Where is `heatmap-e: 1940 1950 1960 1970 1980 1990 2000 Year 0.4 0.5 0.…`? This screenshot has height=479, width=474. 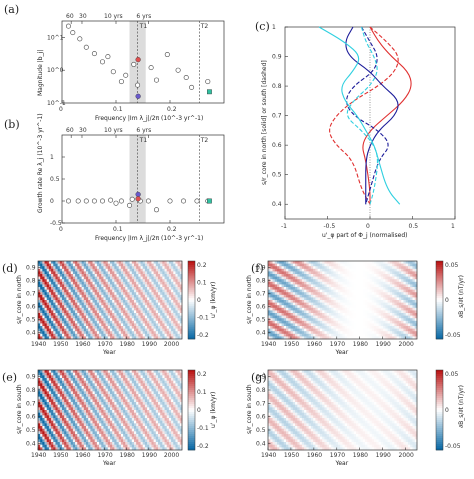
heatmap-e: 1940 1950 1960 1970 1980 1990 2000 Year 0.4 0.5 0.… is located at coordinates (116, 418).